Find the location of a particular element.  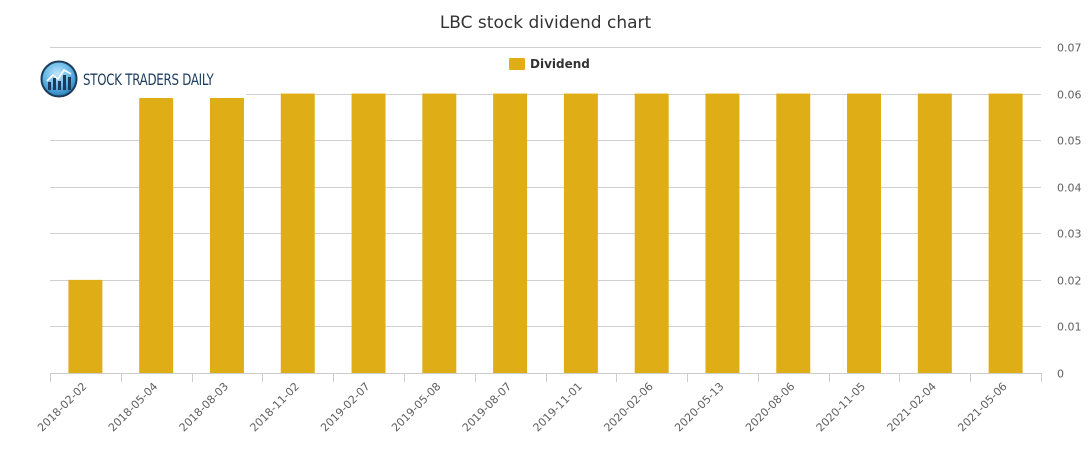

x-tick-label: 2019-08-07 is located at coordinates (487, 407).